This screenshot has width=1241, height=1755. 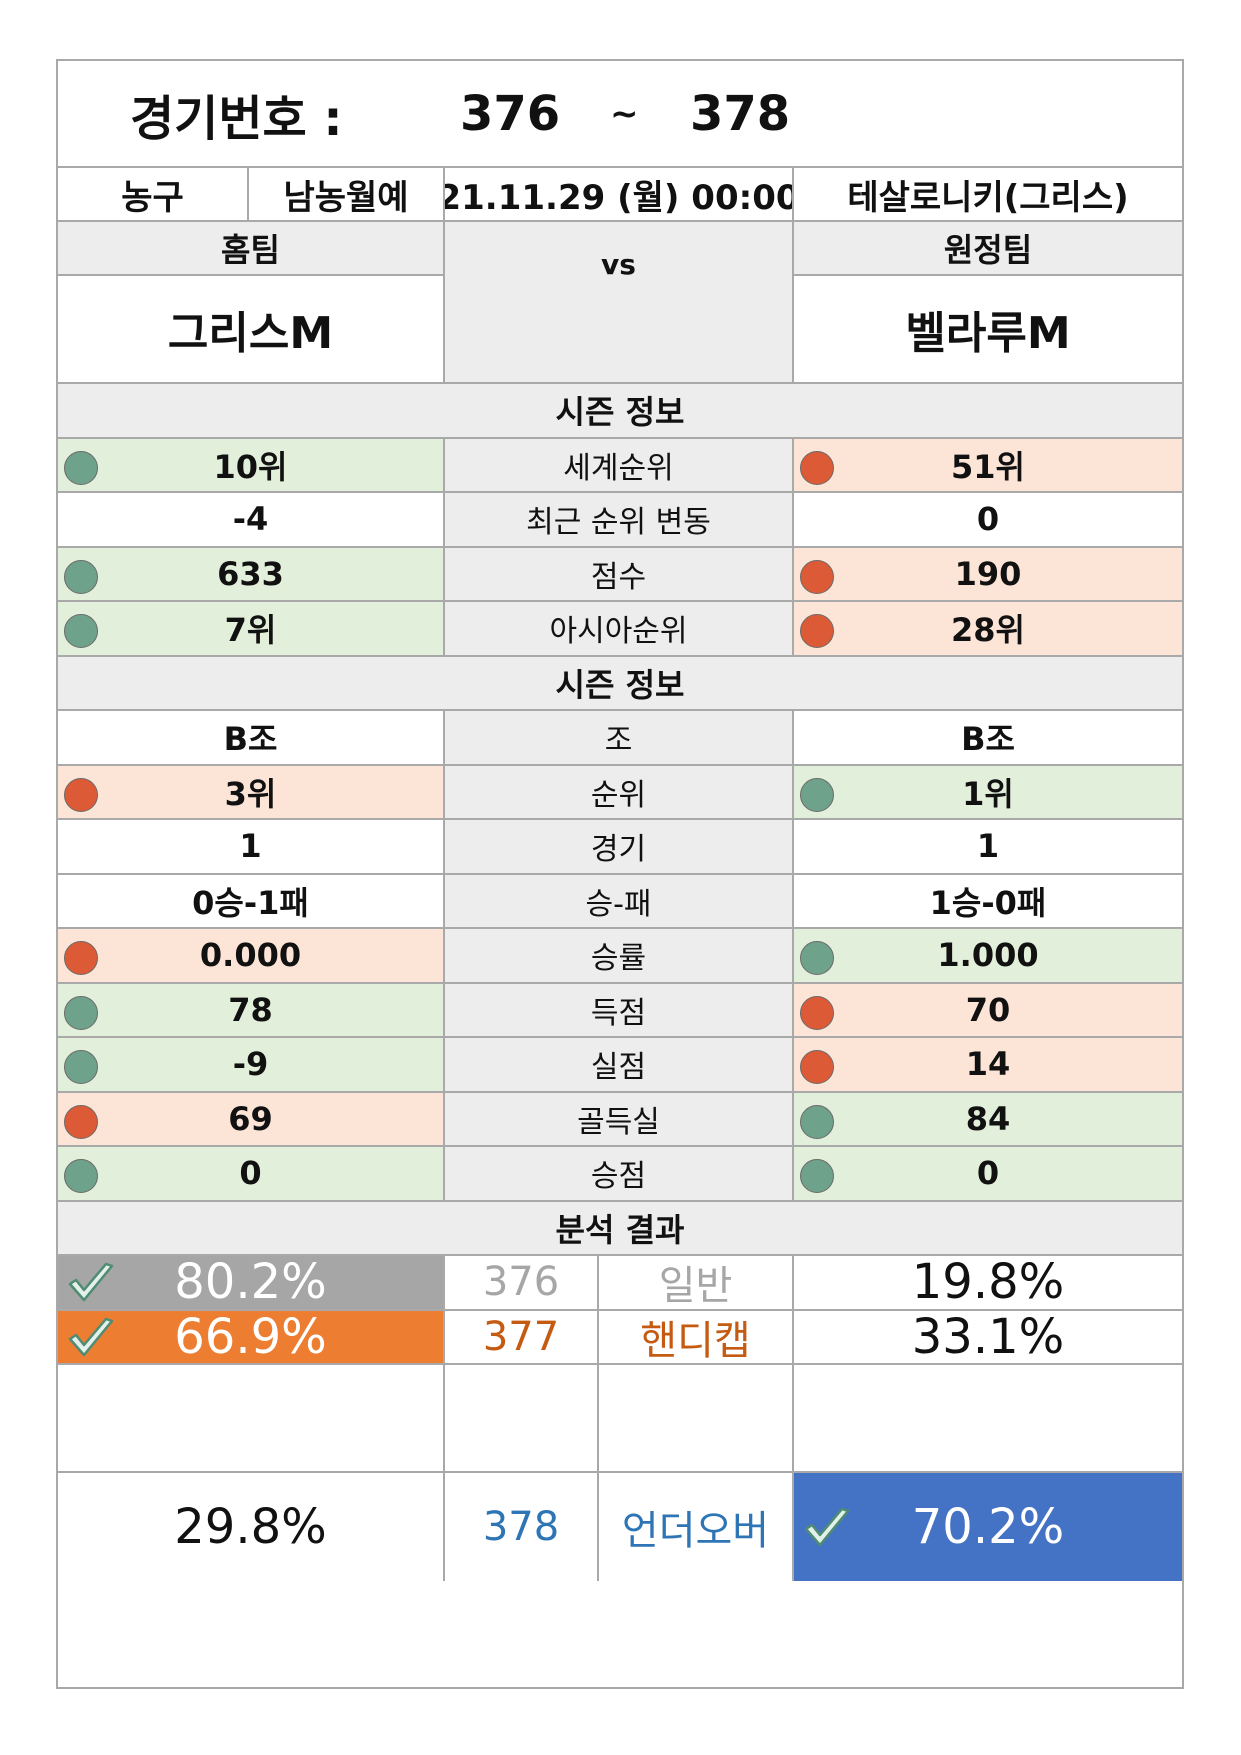 I want to click on group-row-home-value: -9, so click(x=251, y=1065).